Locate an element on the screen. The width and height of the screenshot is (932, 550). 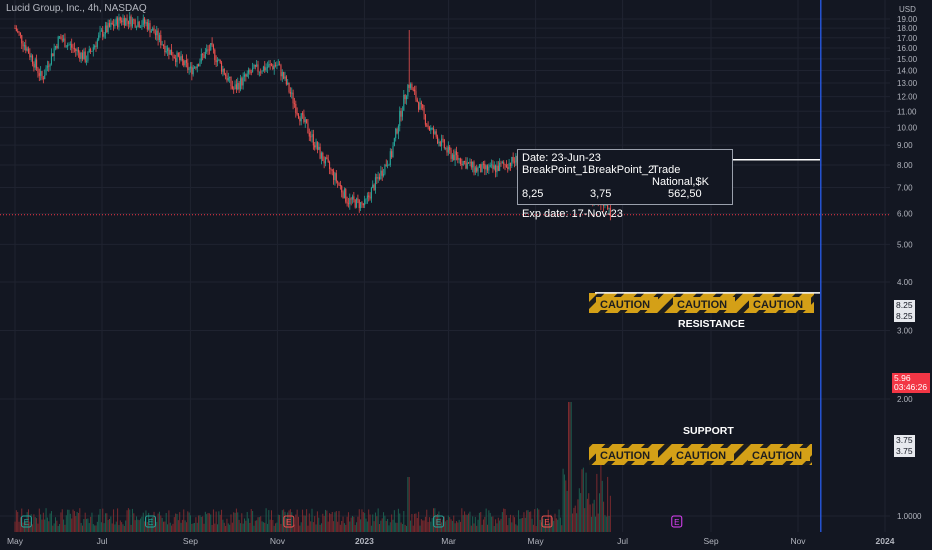
support-caution-1: CAUTION is located at coordinates (625, 456).